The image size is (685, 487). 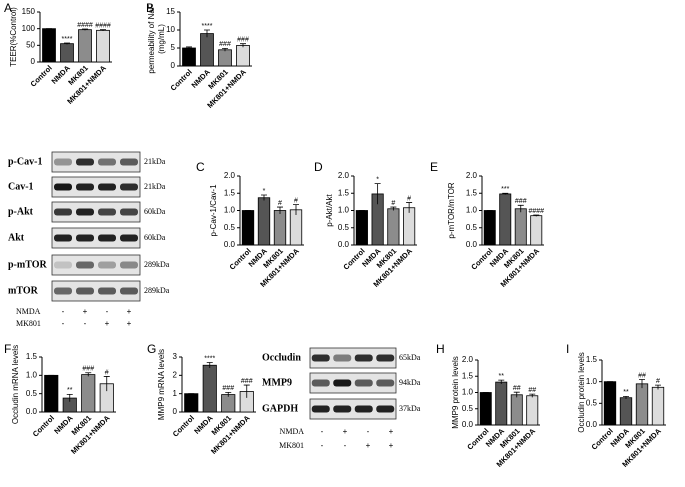 I want to click on blot-size-label: 289kDa, so click(x=157, y=290).